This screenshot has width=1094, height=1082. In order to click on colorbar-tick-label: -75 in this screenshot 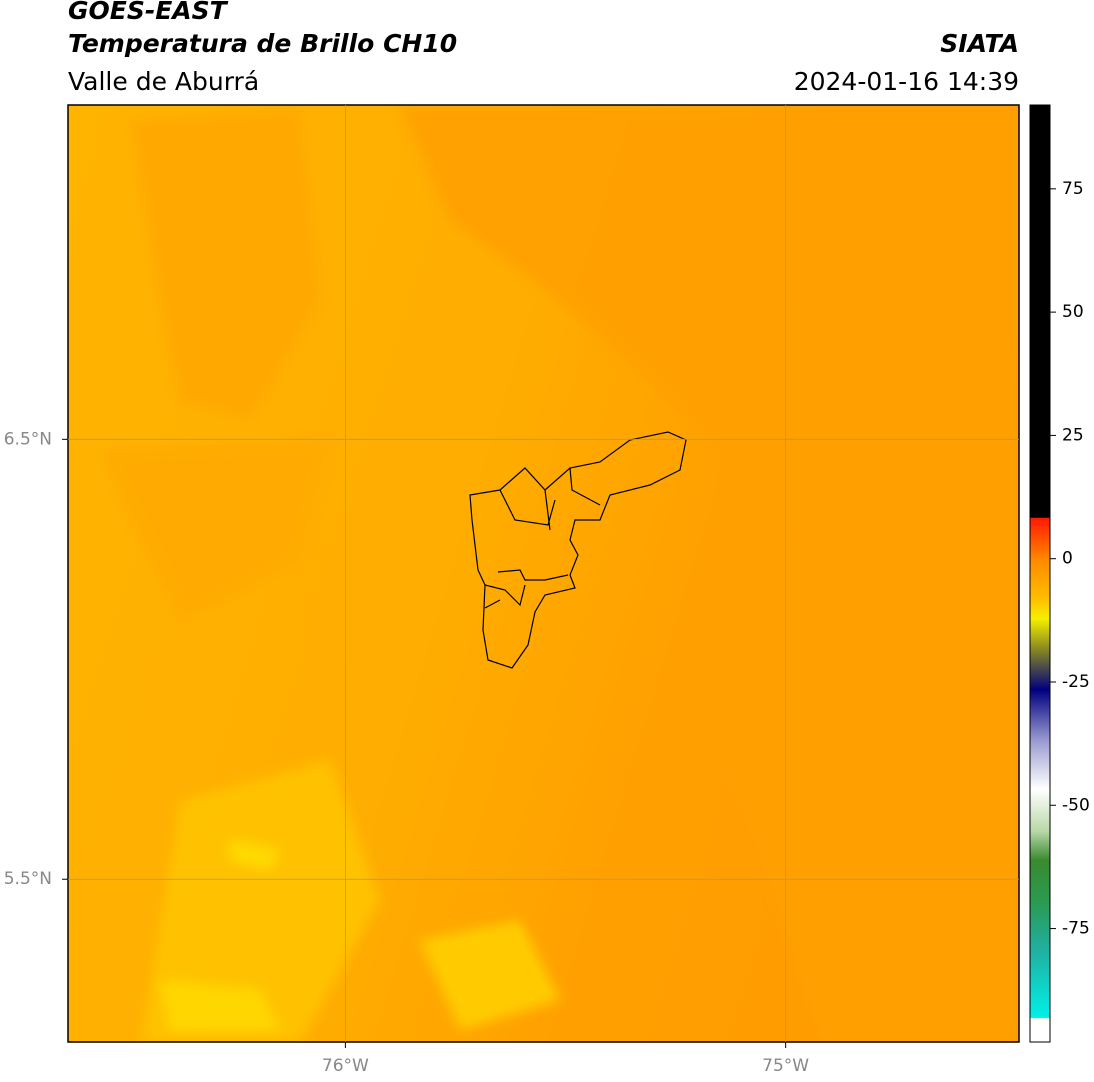, I will do `click(1076, 929)`.